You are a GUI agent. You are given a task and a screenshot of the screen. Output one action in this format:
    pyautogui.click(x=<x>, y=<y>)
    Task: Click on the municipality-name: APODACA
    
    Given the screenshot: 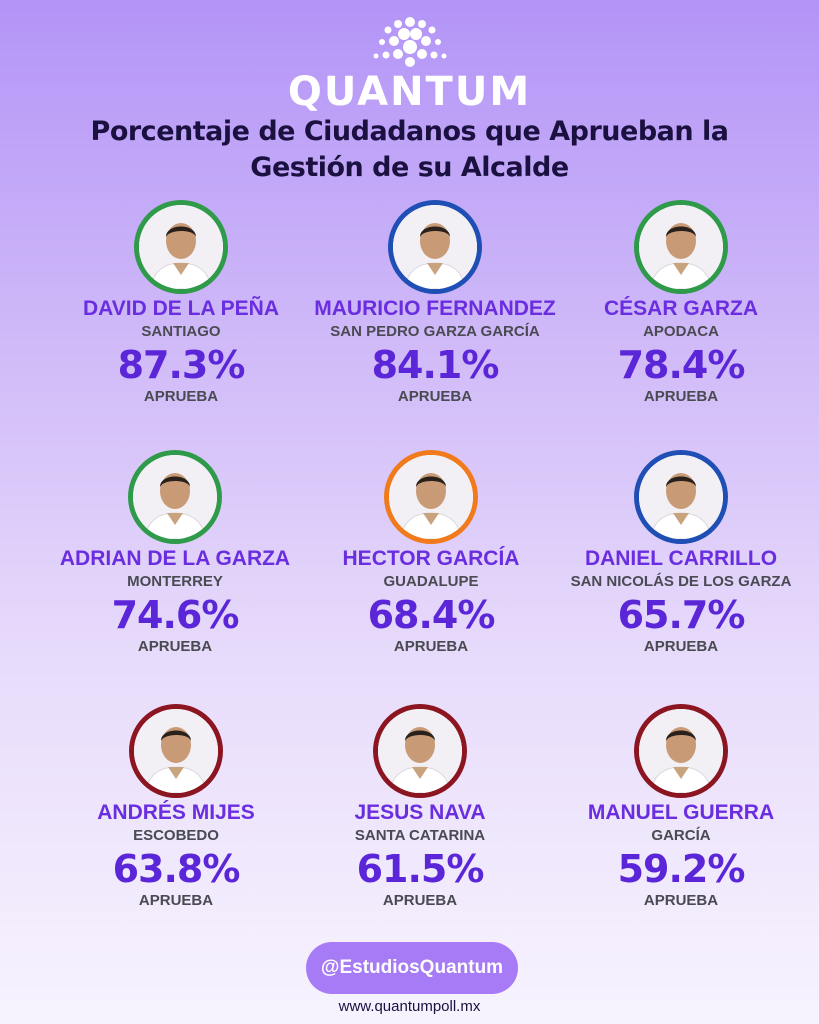 What is the action you would take?
    pyautogui.click(x=681, y=331)
    